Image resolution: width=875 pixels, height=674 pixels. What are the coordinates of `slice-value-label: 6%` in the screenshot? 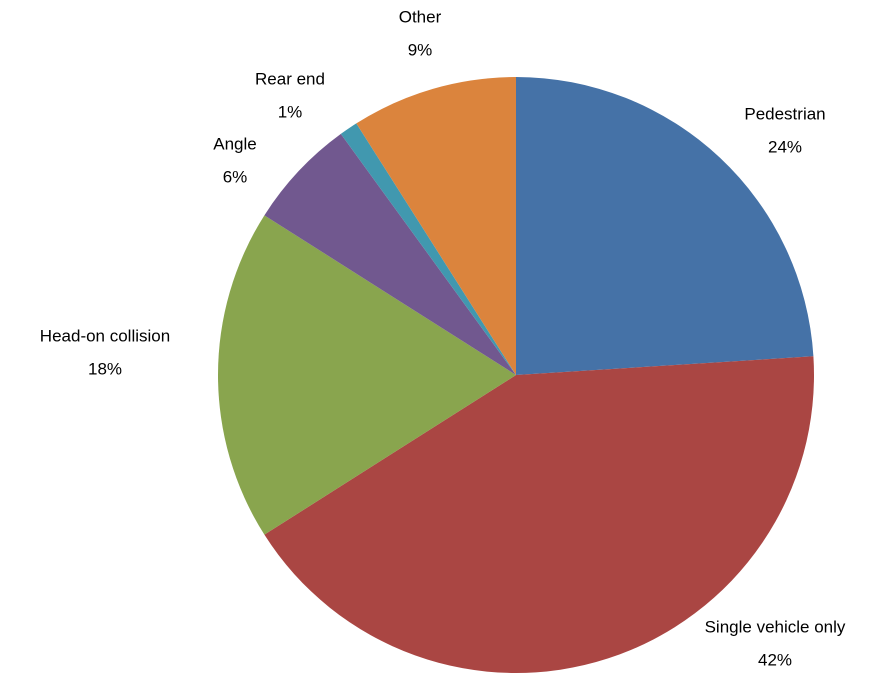 It's located at (235, 176).